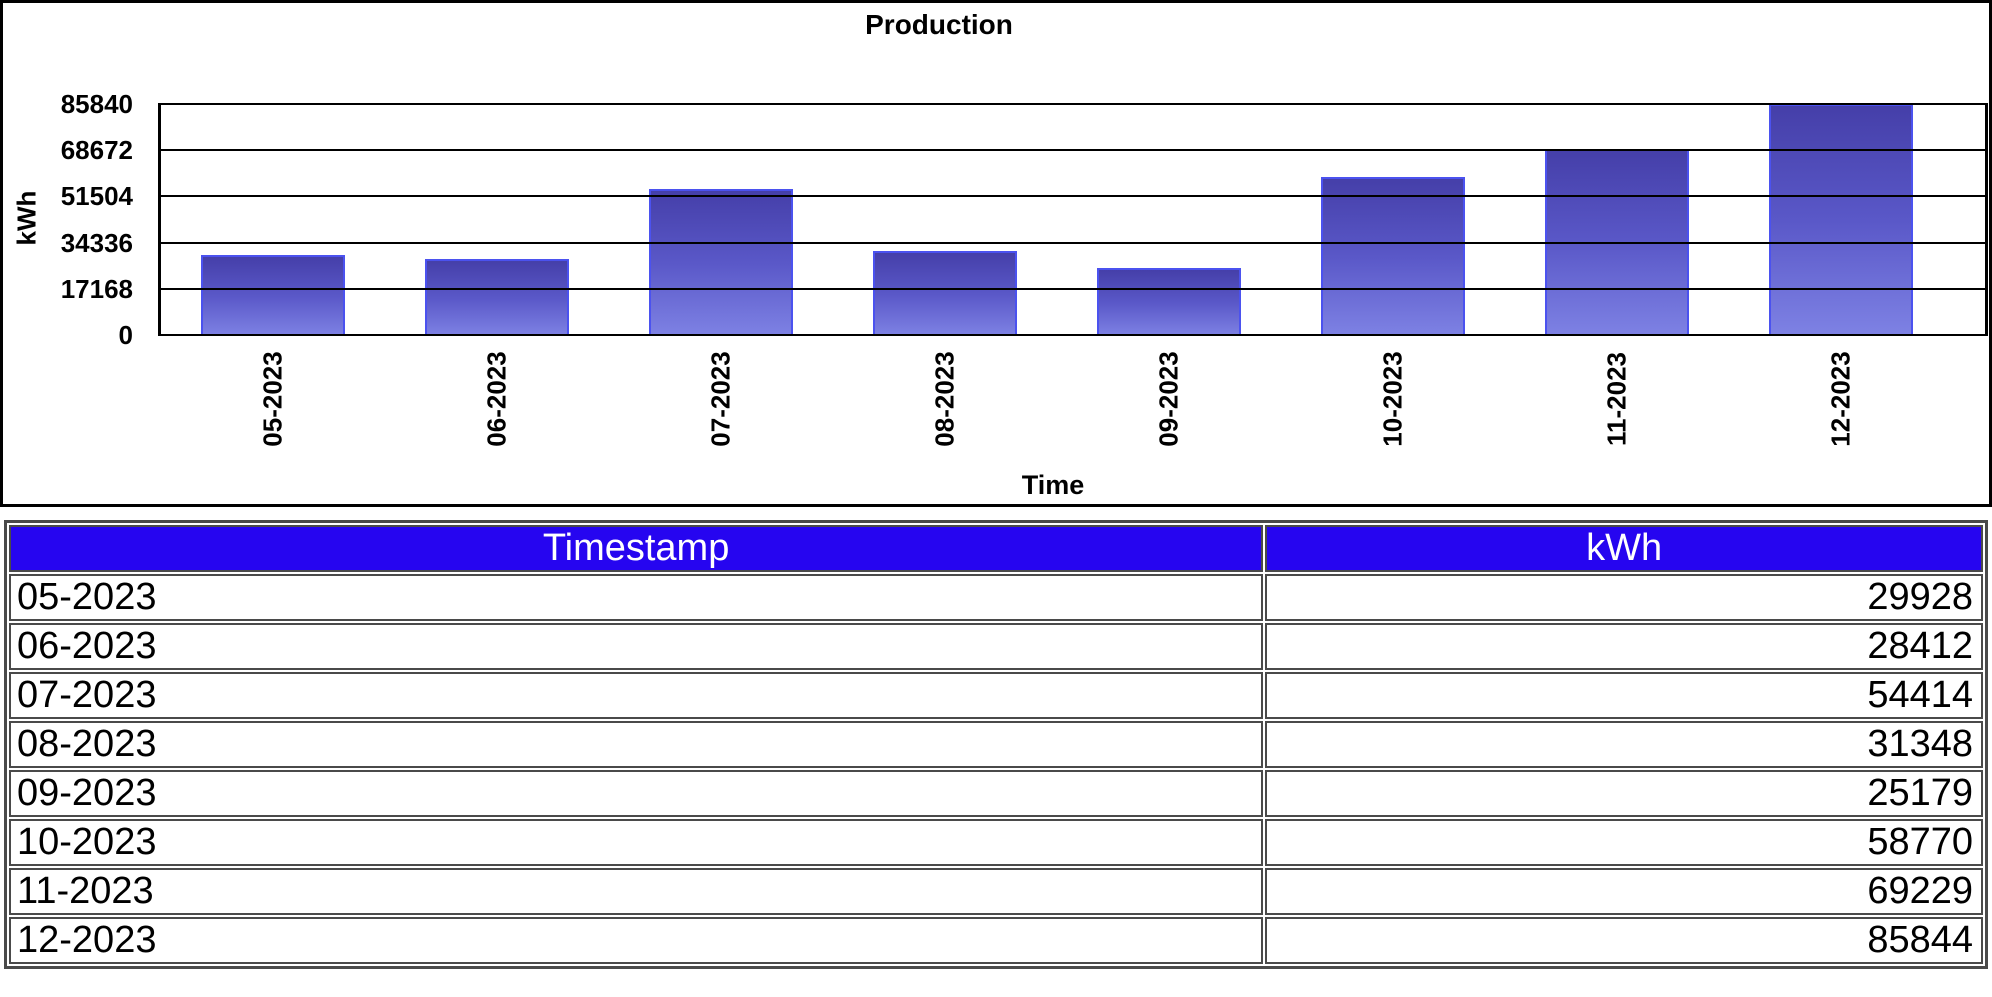  What do you see at coordinates (1392, 399) in the screenshot?
I see `x-tick-label: 10-2023` at bounding box center [1392, 399].